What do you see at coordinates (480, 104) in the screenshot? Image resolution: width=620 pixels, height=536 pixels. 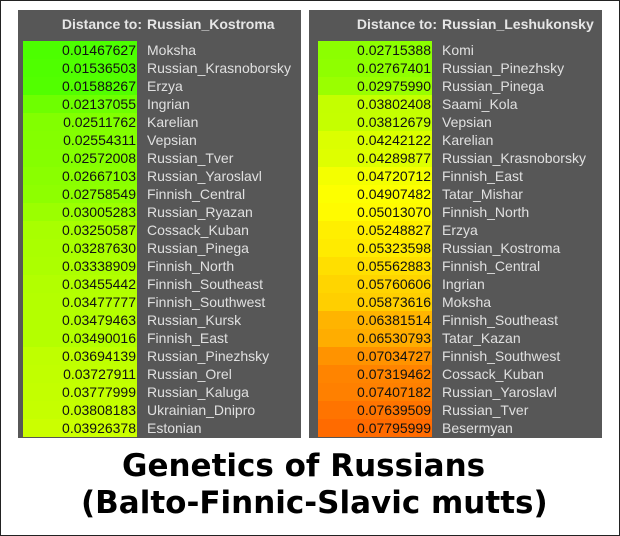 I see `population-name: Saami_Kola` at bounding box center [480, 104].